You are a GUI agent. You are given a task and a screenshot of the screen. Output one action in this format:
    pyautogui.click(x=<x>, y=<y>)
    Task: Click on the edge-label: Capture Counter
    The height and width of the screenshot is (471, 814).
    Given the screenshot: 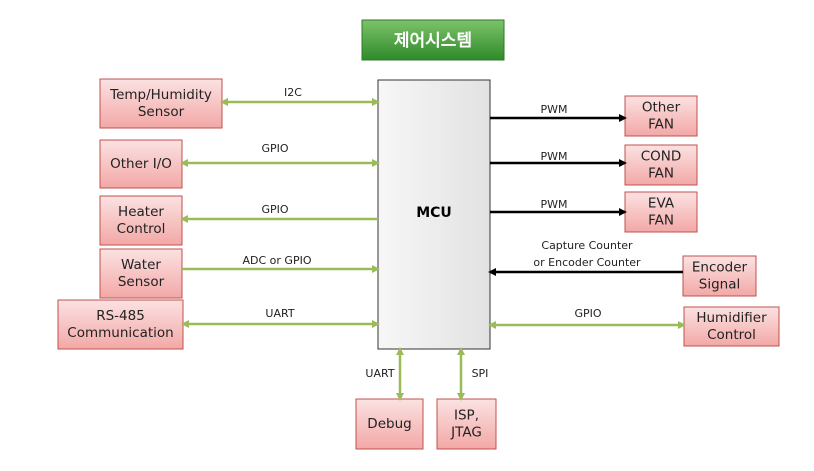 What is the action you would take?
    pyautogui.click(x=587, y=245)
    